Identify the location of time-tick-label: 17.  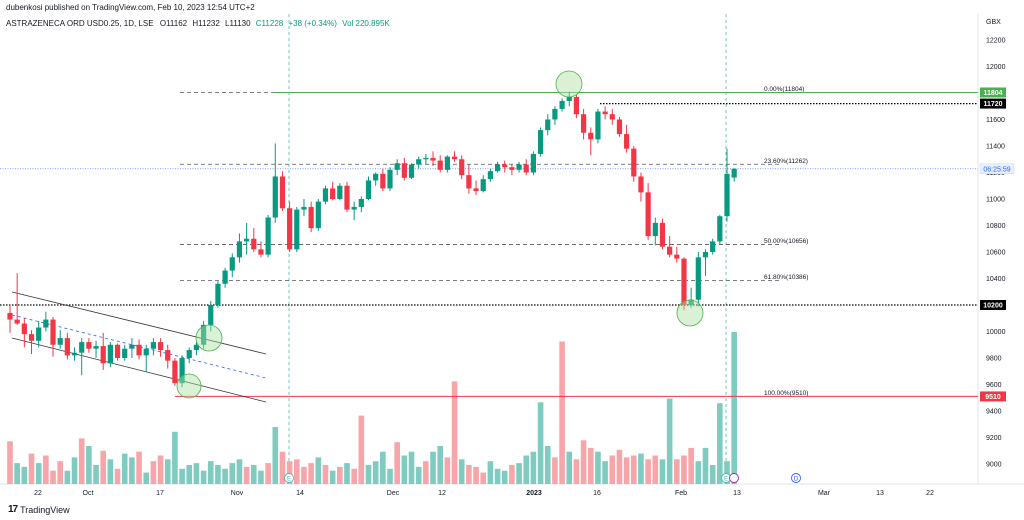
(160, 493).